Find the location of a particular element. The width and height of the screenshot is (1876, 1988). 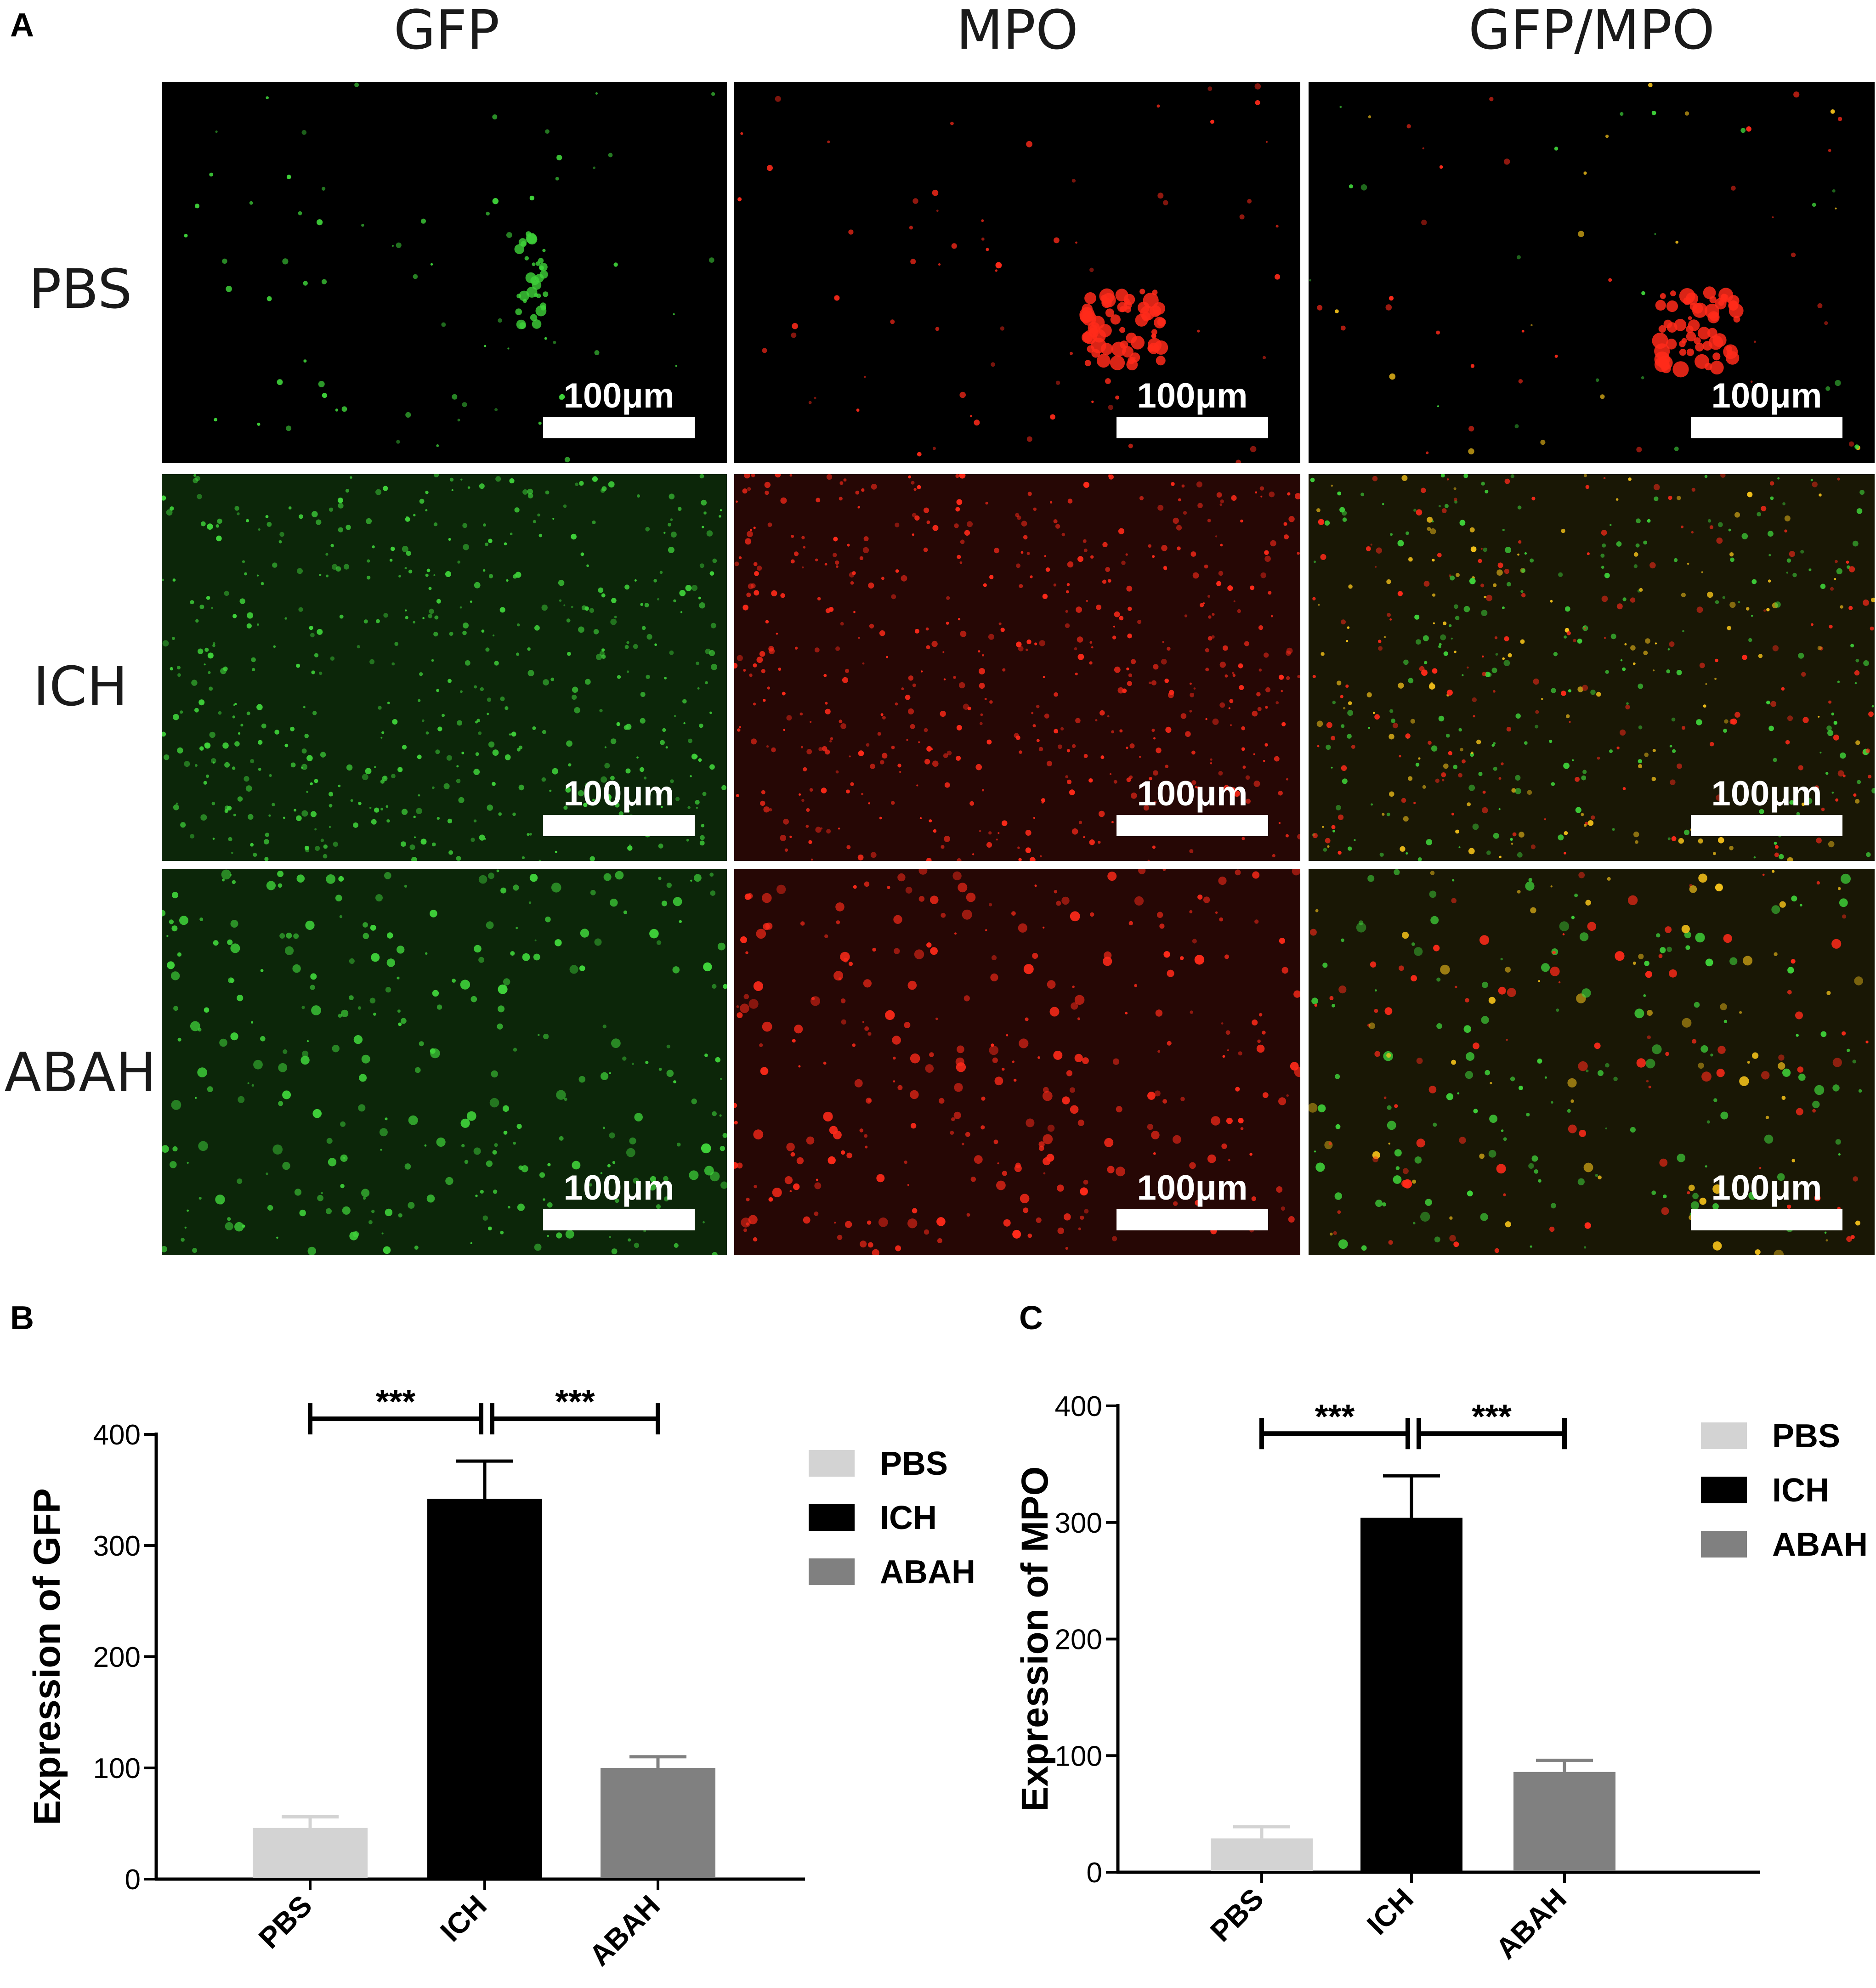

micrograph-ich-gfp is located at coordinates (445, 667).